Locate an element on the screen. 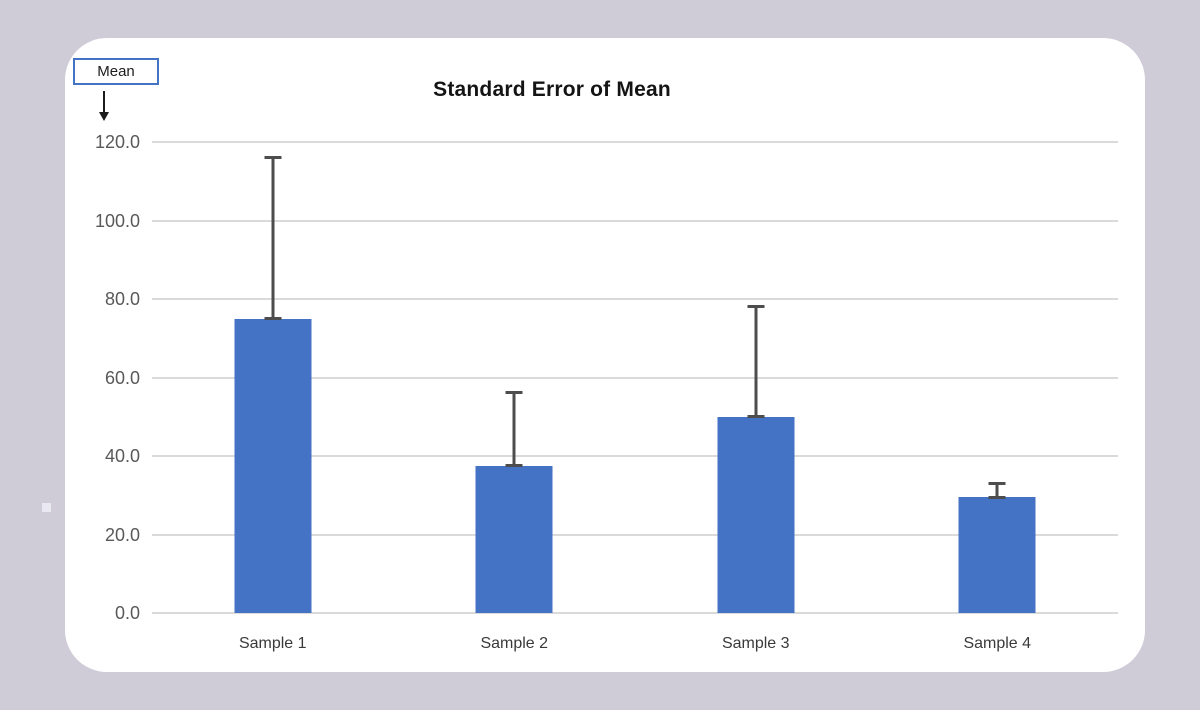 Image resolution: width=1200 pixels, height=710 pixels. mean-label-box: Mean is located at coordinates (116, 71).